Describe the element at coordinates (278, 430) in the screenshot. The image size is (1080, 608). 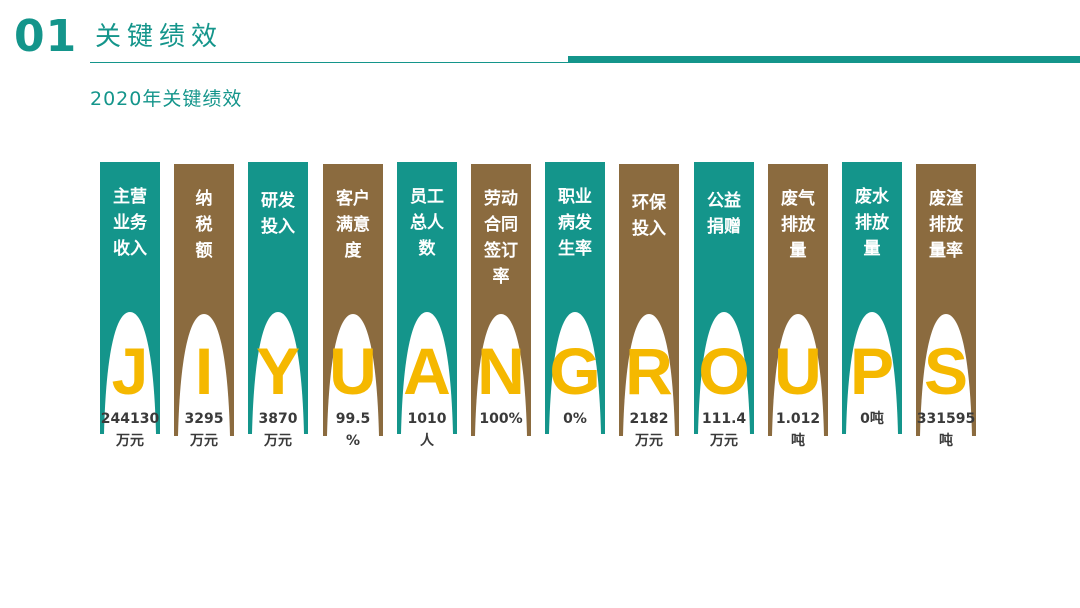
I see `metric-value: 3870 万元` at that location.